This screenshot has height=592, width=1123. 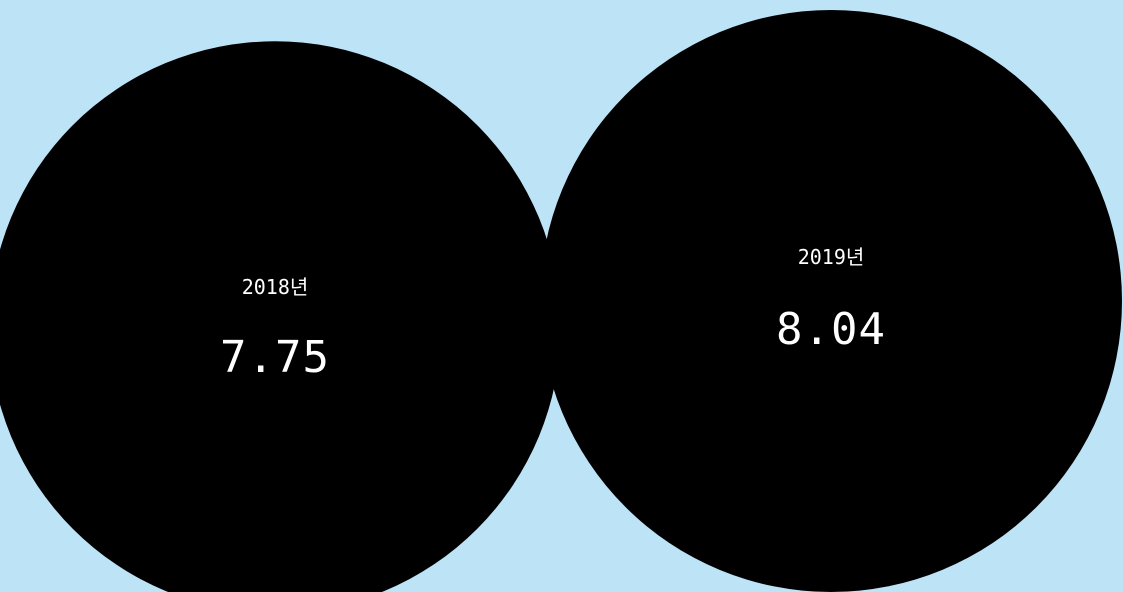 I want to click on value-label: 7.75, so click(x=275, y=357).